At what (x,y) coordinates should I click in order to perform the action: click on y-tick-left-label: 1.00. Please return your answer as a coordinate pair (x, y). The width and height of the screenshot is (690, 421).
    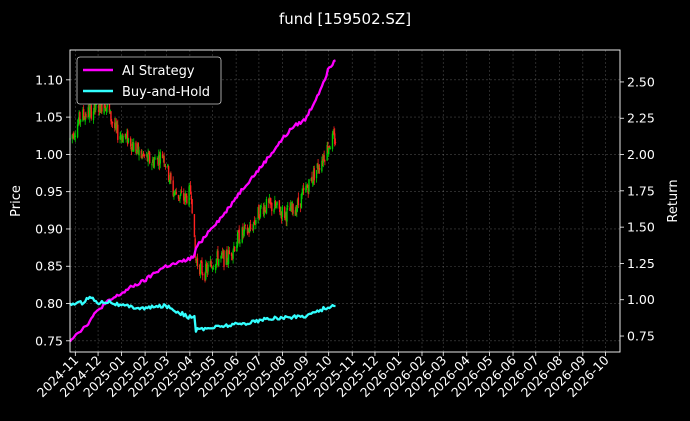
    Looking at the image, I should click on (49, 154).